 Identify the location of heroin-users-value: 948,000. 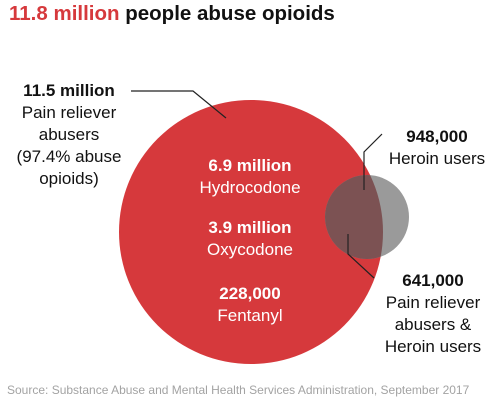
(437, 136).